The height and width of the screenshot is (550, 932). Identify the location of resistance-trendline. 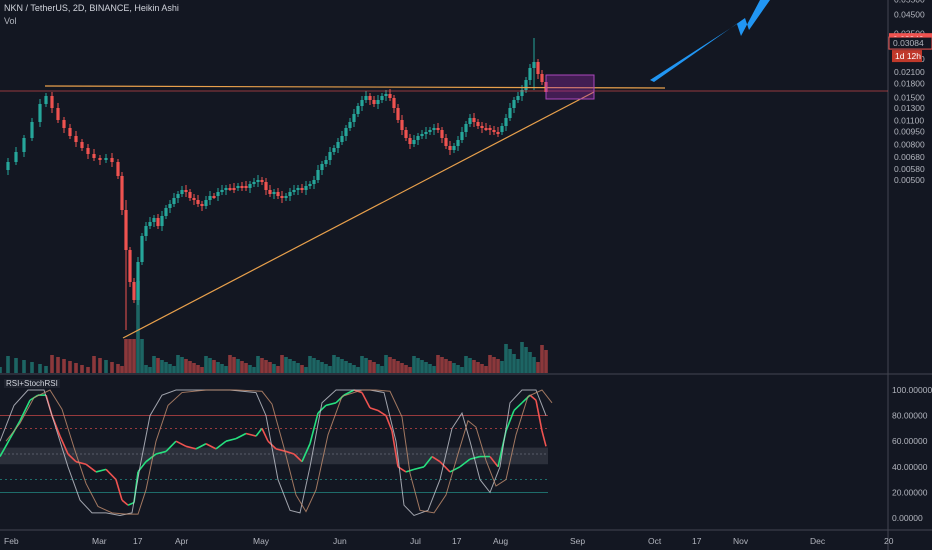
(355, 87).